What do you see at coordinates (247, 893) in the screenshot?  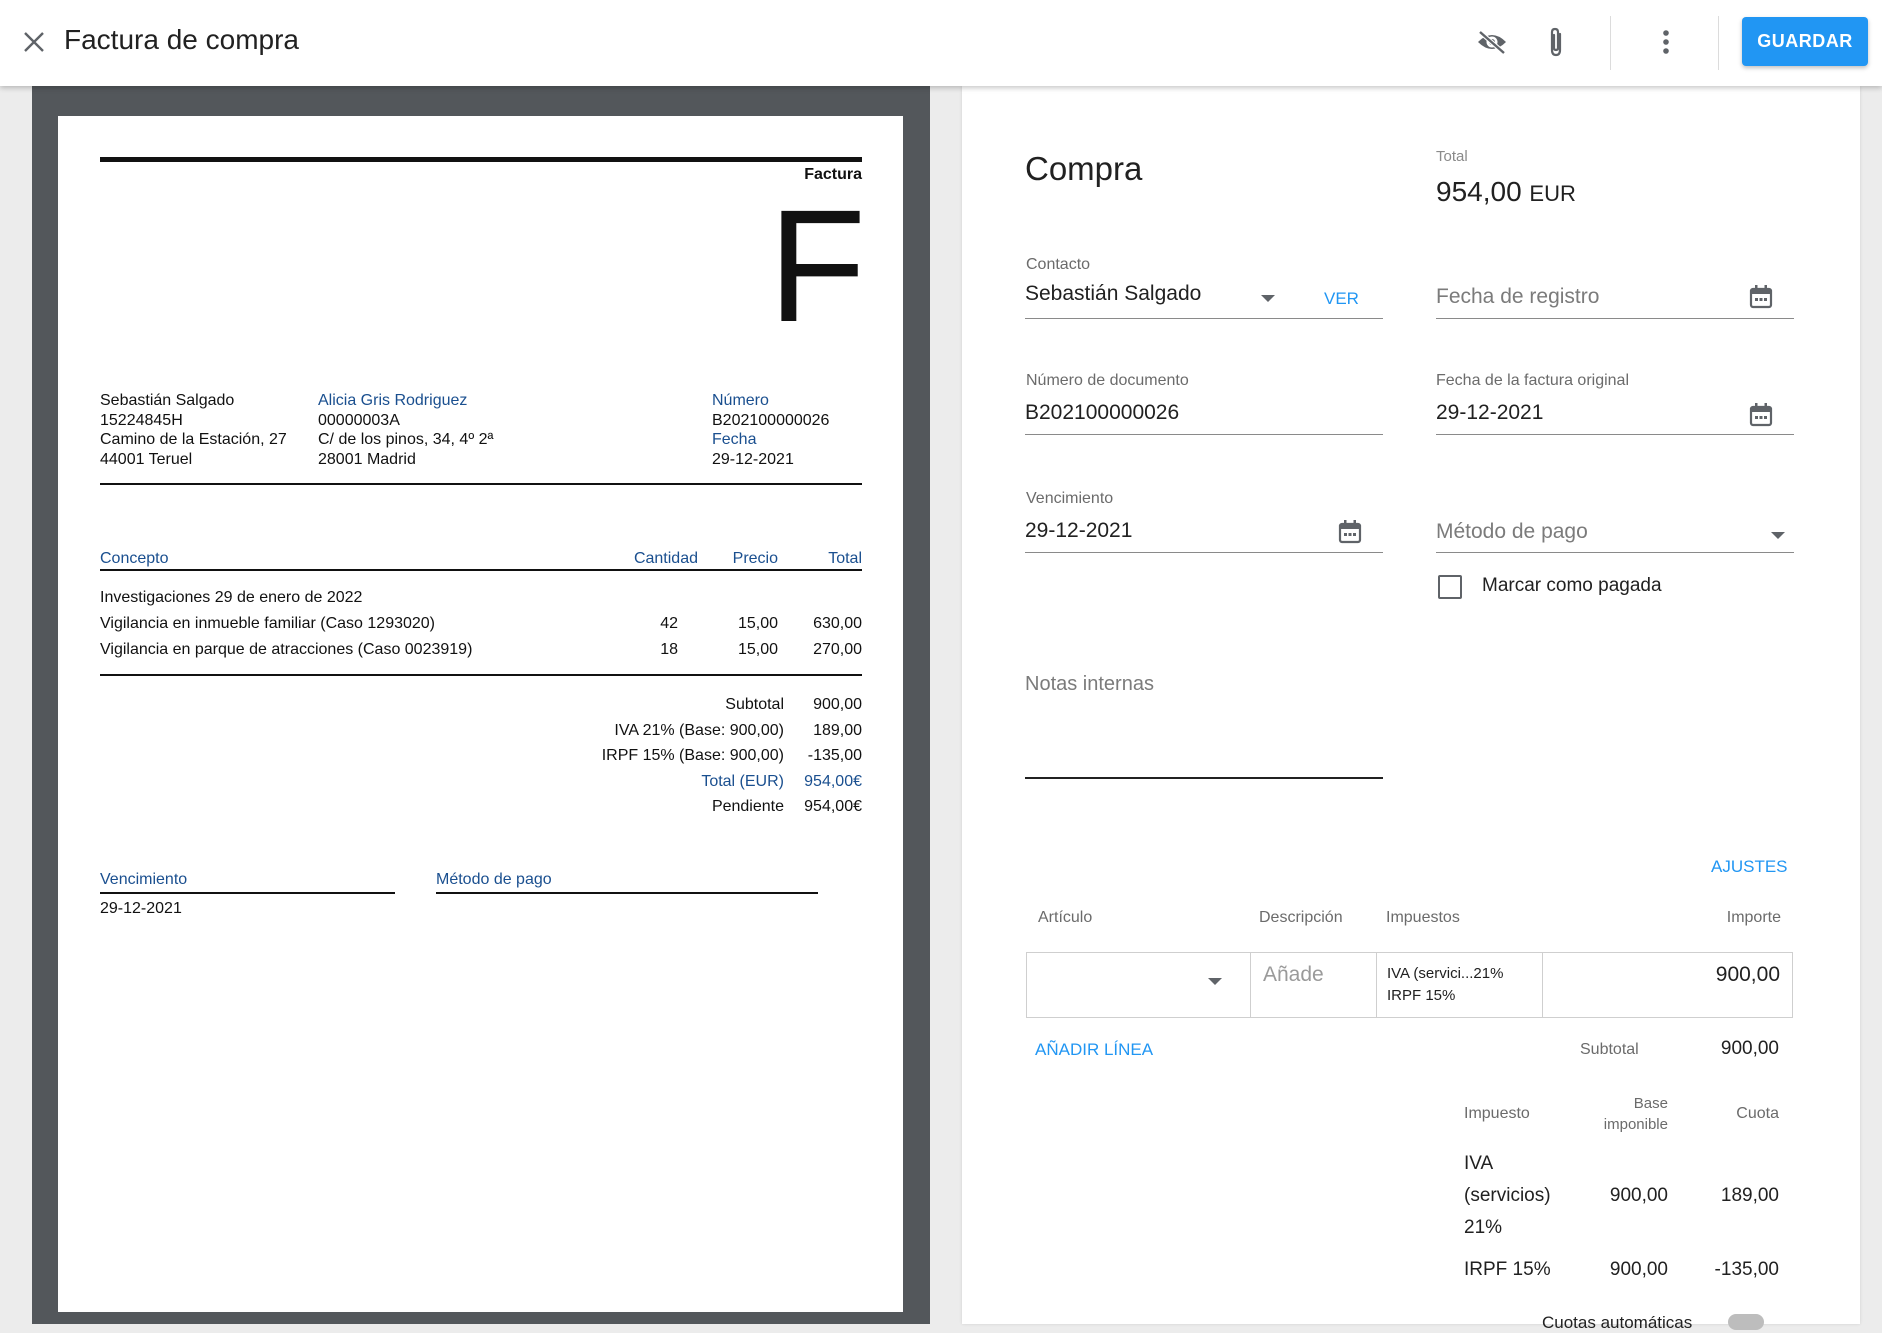 I see `due-rule` at bounding box center [247, 893].